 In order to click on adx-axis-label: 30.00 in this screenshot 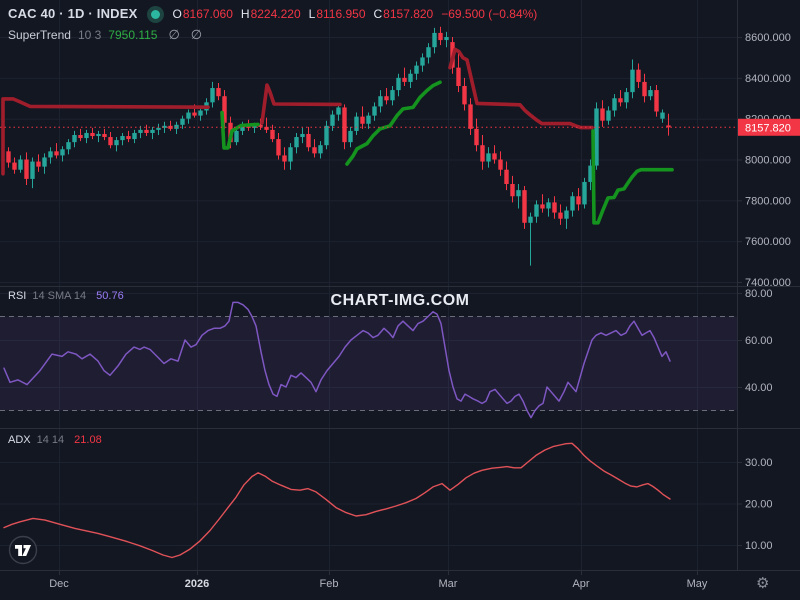, I will do `click(759, 463)`.